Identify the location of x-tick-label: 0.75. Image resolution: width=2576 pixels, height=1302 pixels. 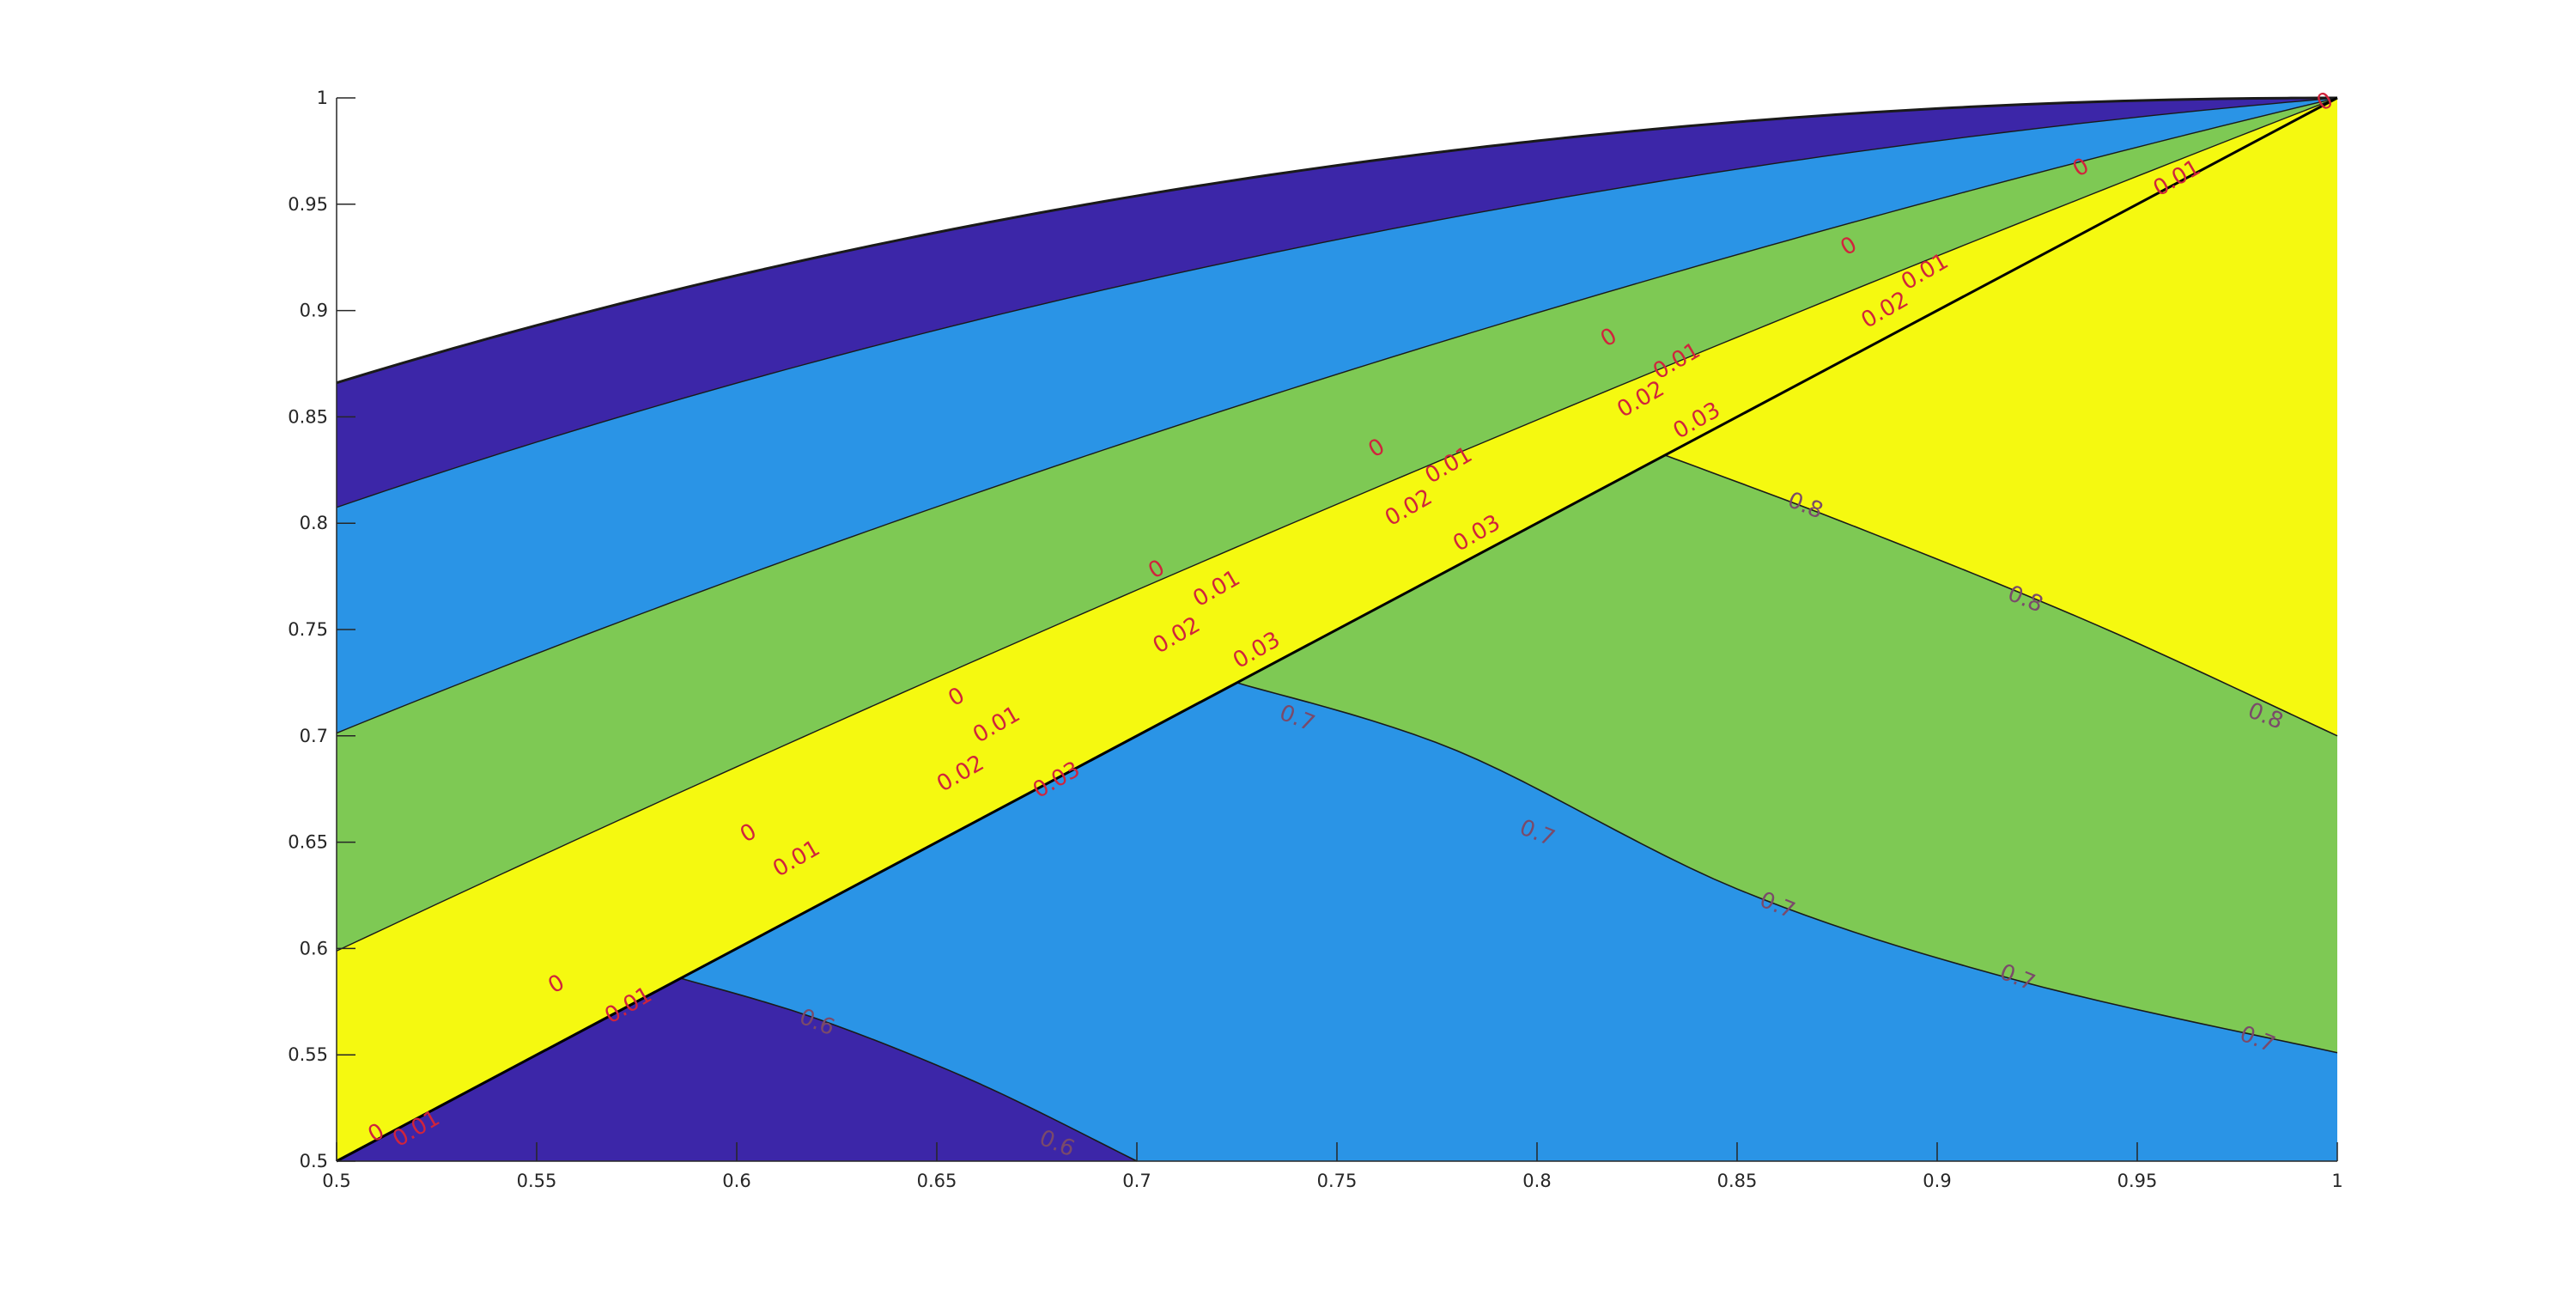
(1338, 1181).